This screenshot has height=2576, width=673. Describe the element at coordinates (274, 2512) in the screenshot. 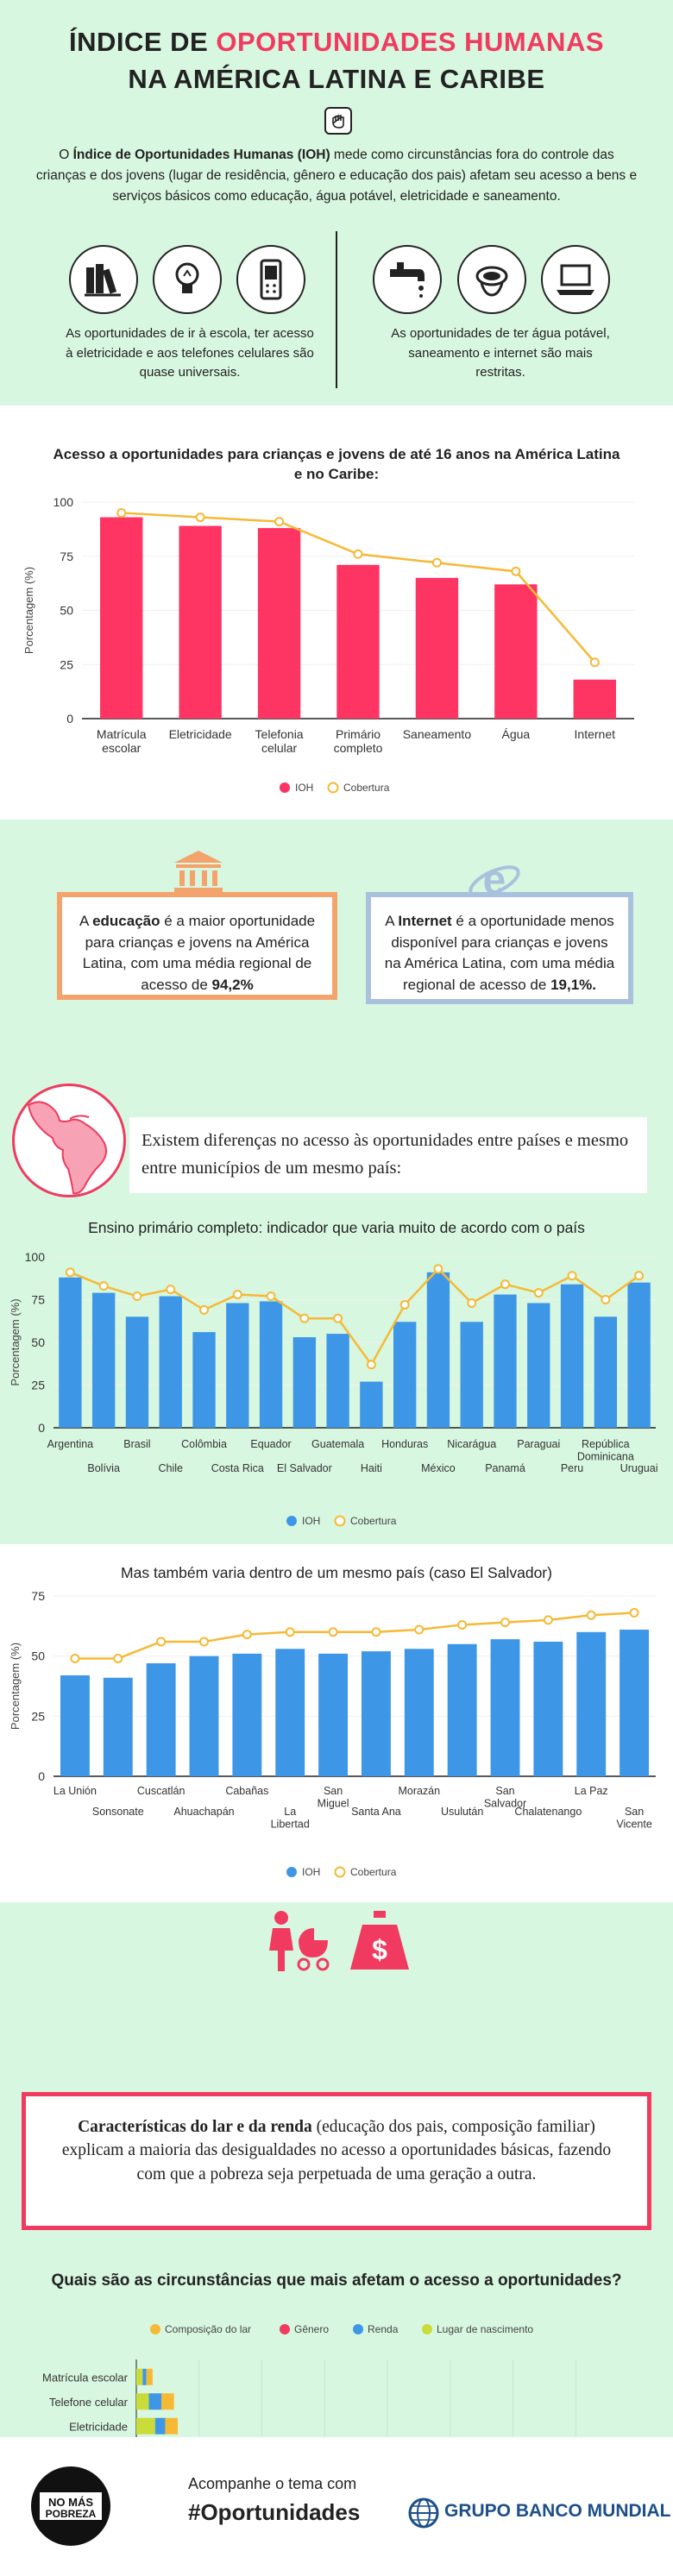

I see `hashtag: #Oportunidades` at that location.